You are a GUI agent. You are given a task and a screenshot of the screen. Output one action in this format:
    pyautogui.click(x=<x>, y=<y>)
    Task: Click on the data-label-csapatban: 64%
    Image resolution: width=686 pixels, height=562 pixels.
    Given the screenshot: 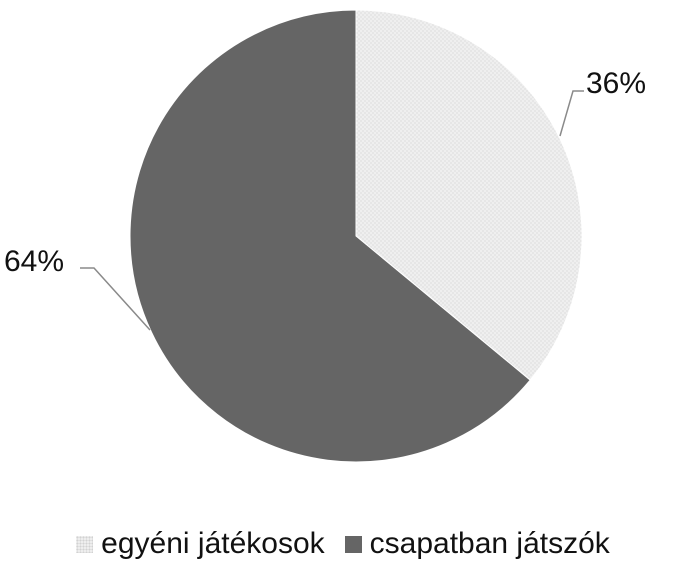 What is the action you would take?
    pyautogui.click(x=34, y=261)
    